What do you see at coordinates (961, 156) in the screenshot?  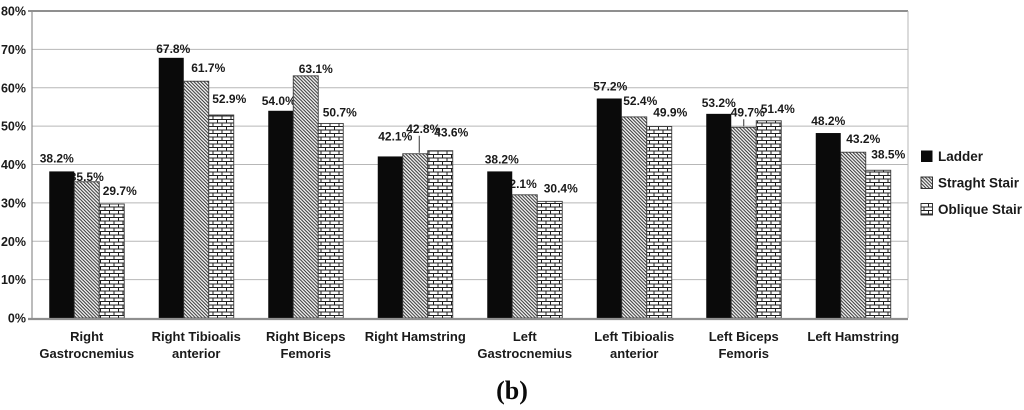 I see `legend-label-ladder: Ladder` at bounding box center [961, 156].